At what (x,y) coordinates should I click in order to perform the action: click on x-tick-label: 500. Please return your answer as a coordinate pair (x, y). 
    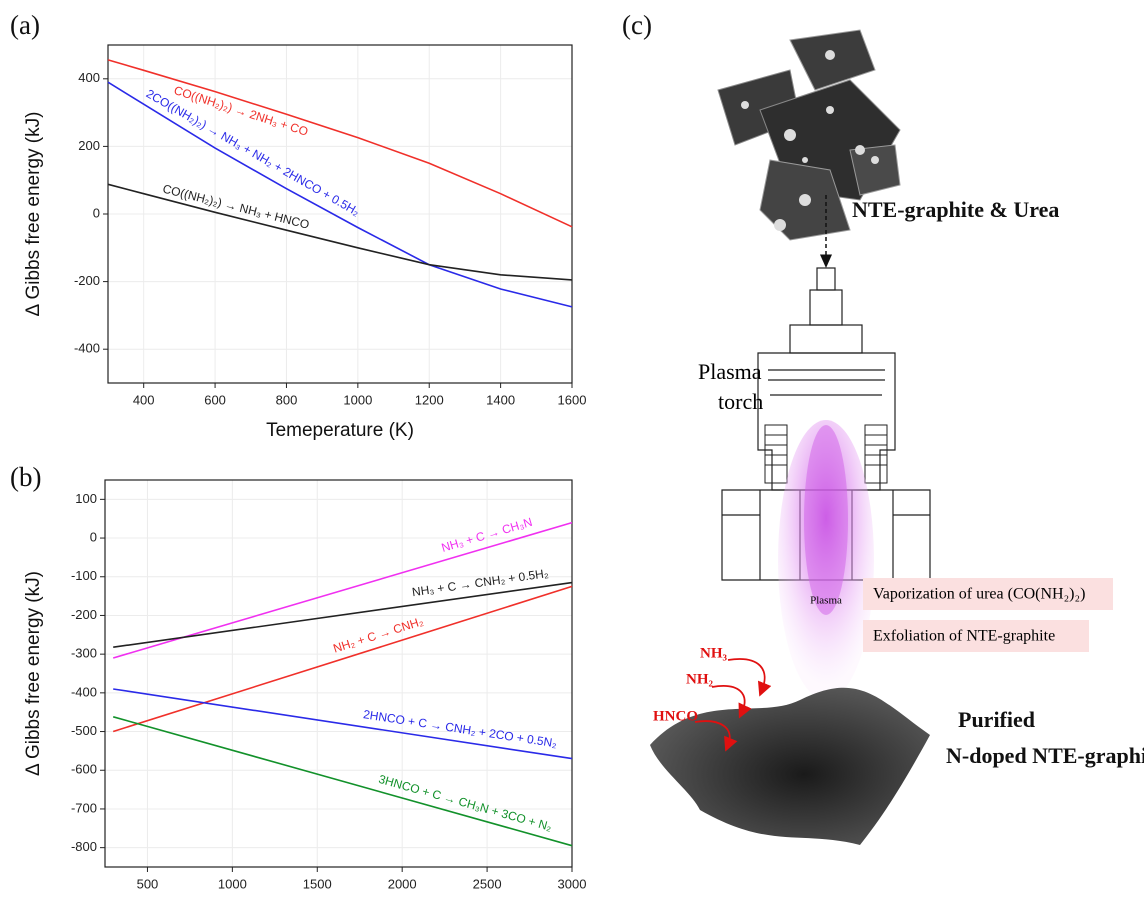
    Looking at the image, I should click on (148, 883).